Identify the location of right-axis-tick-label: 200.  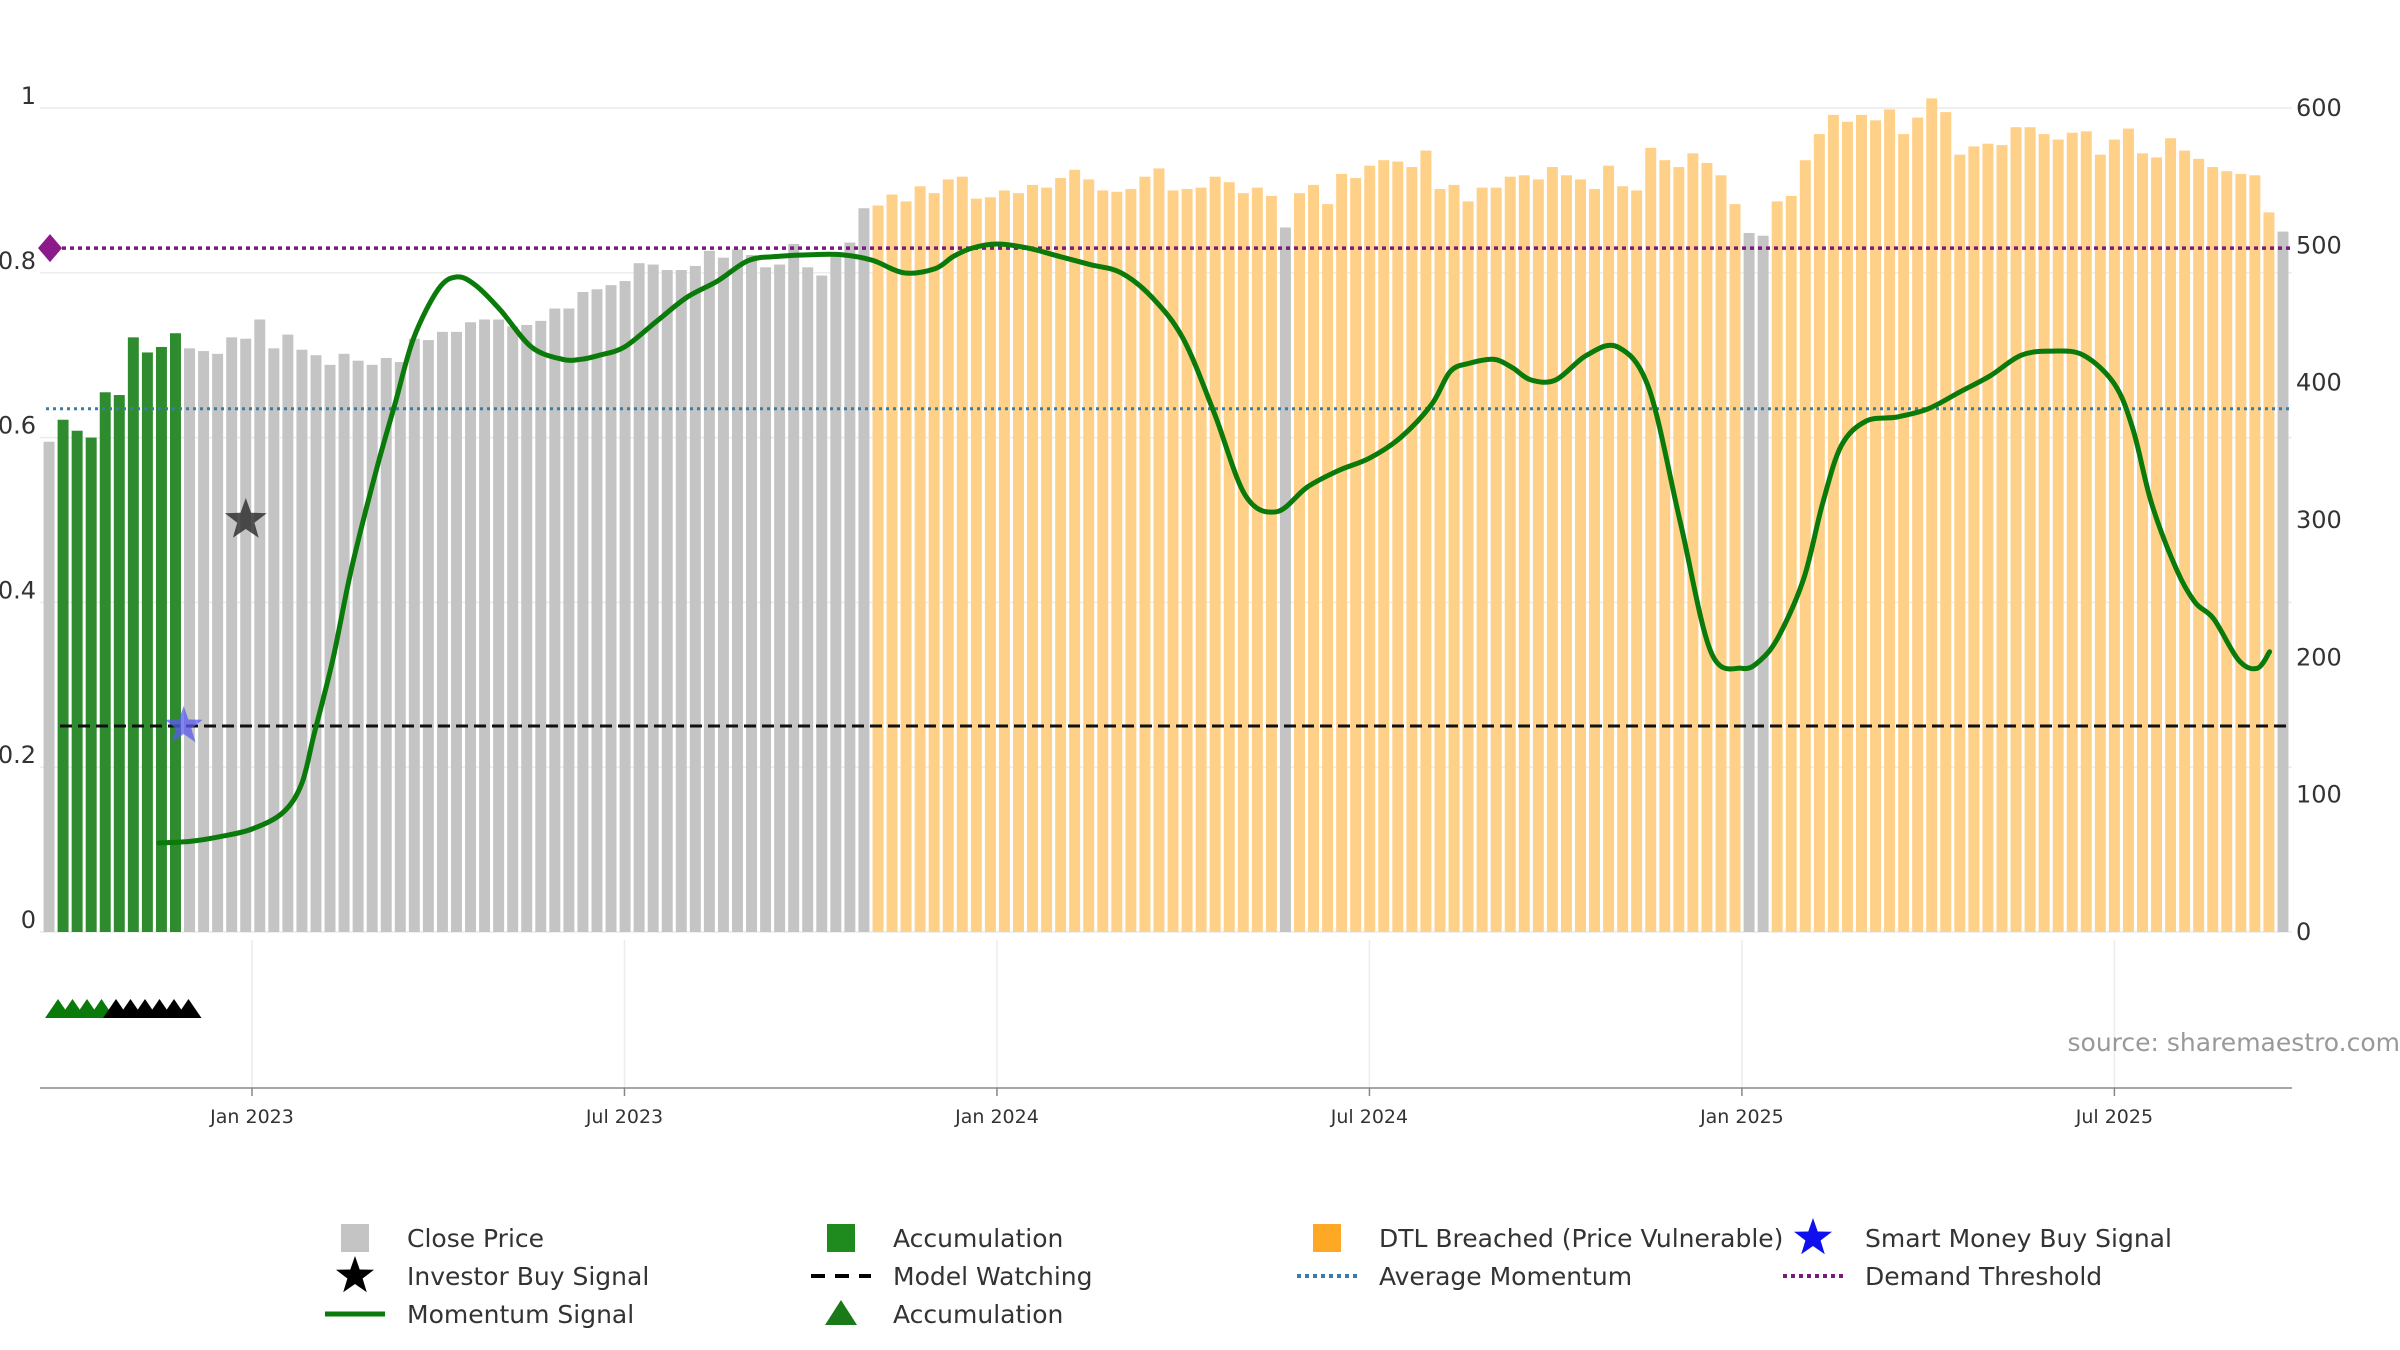
(2319, 657).